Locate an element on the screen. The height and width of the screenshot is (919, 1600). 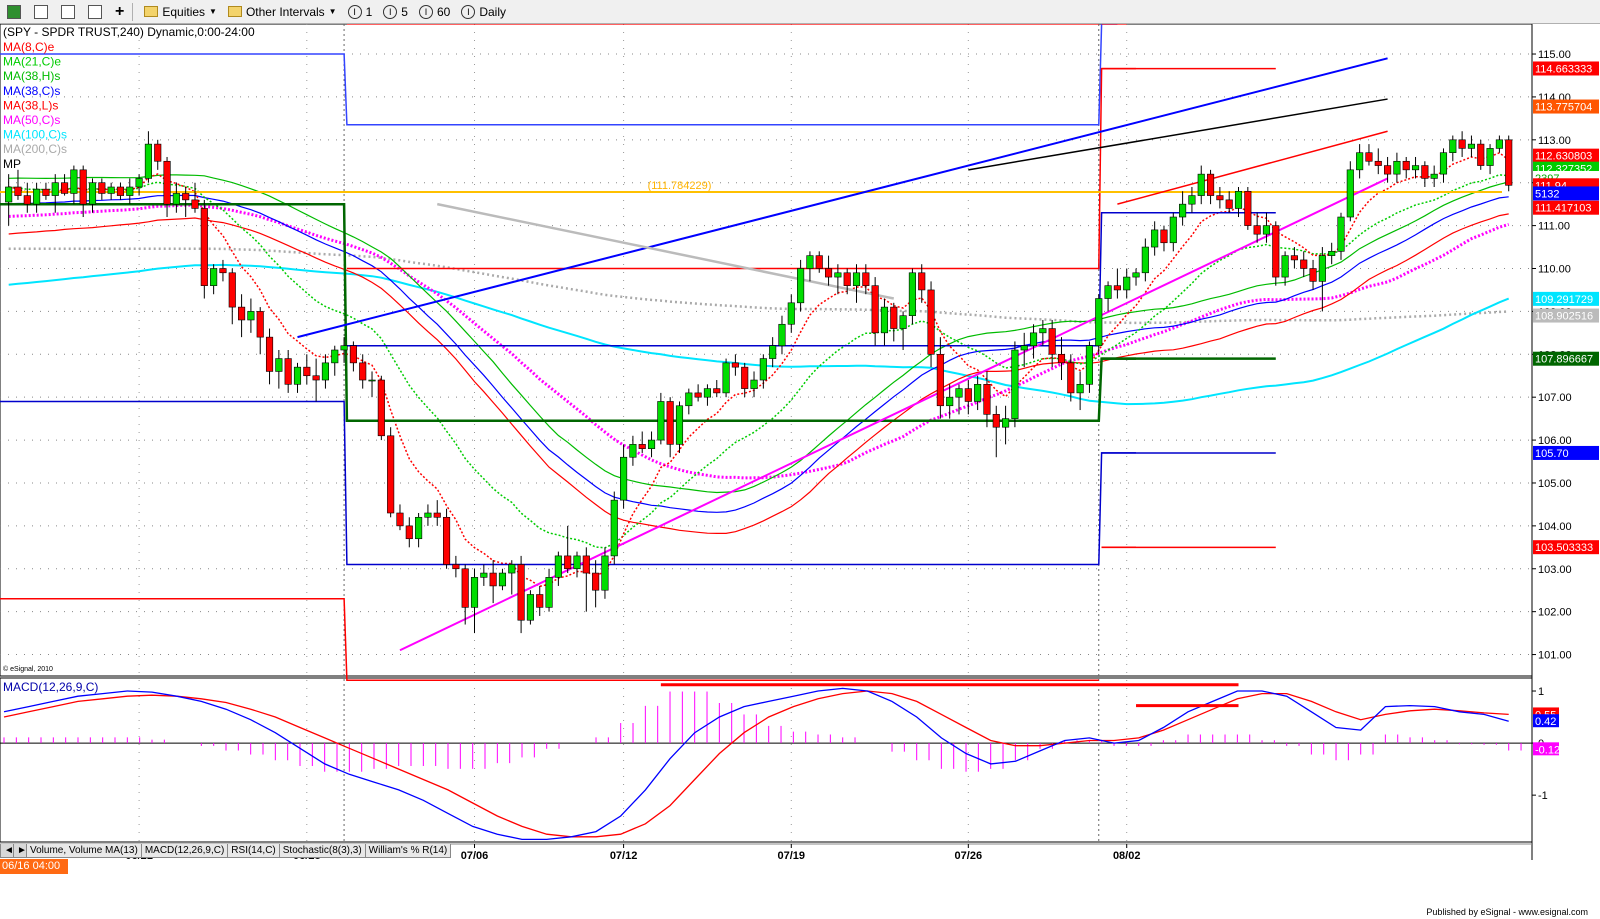
bars-icon is located at coordinates (15, 12).